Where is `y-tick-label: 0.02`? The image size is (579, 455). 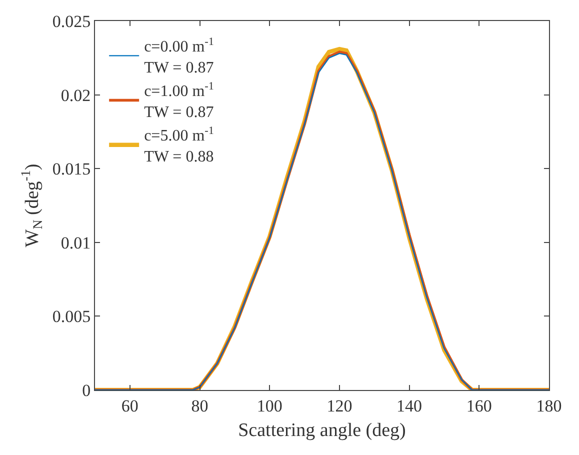
y-tick-label: 0.02 is located at coordinates (75, 95).